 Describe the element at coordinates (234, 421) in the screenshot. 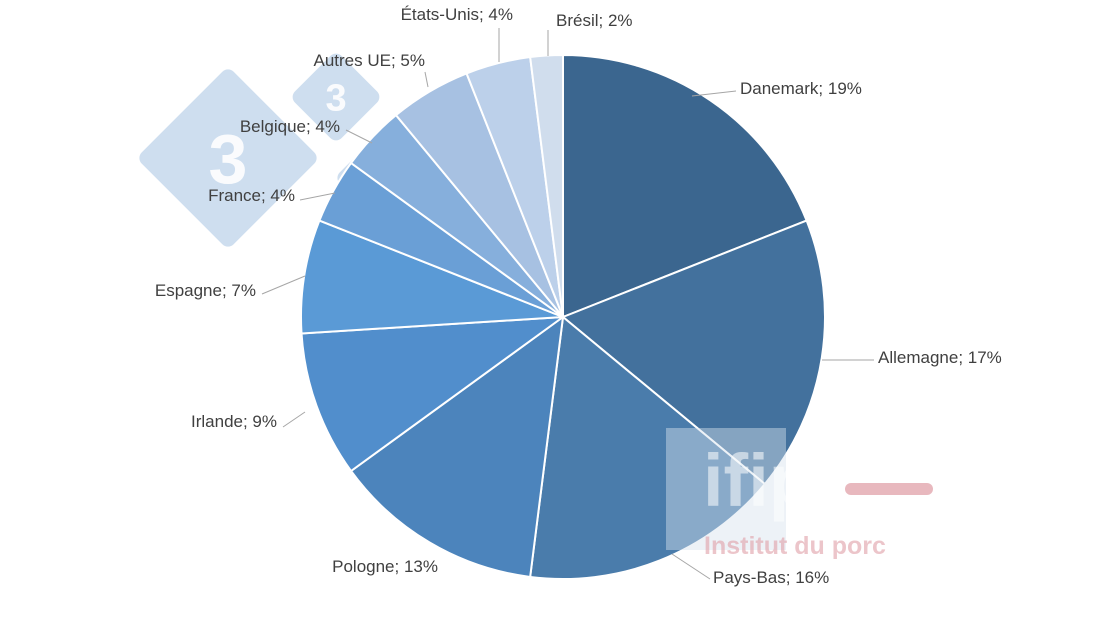

I see `data-label-irlande: Irlande; 9%` at that location.